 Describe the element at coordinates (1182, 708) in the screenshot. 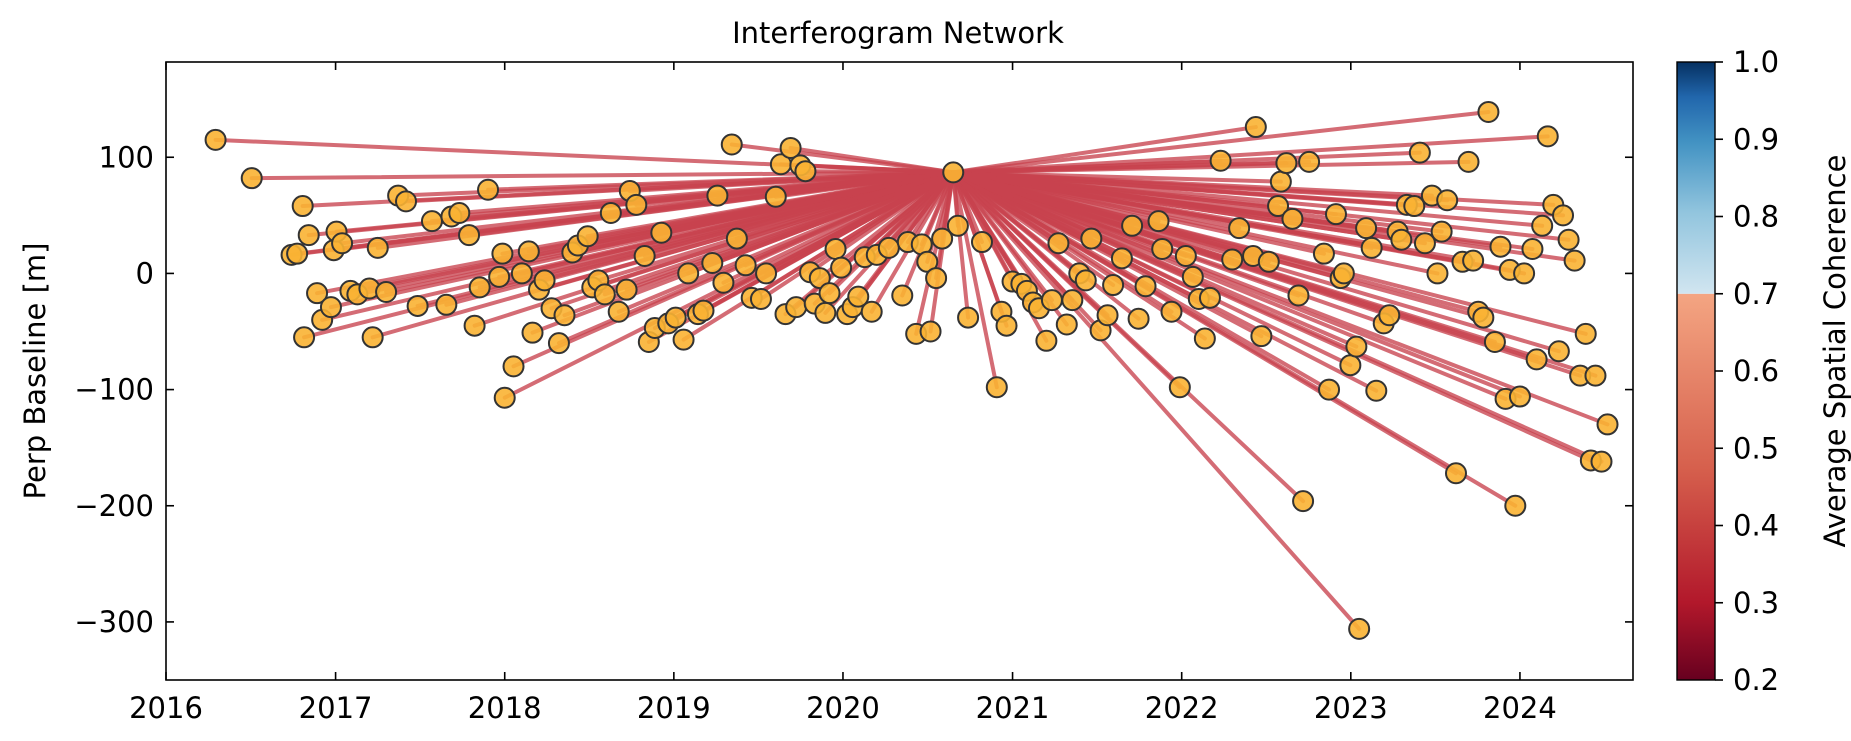

I see `x-tick-label: 2022` at that location.